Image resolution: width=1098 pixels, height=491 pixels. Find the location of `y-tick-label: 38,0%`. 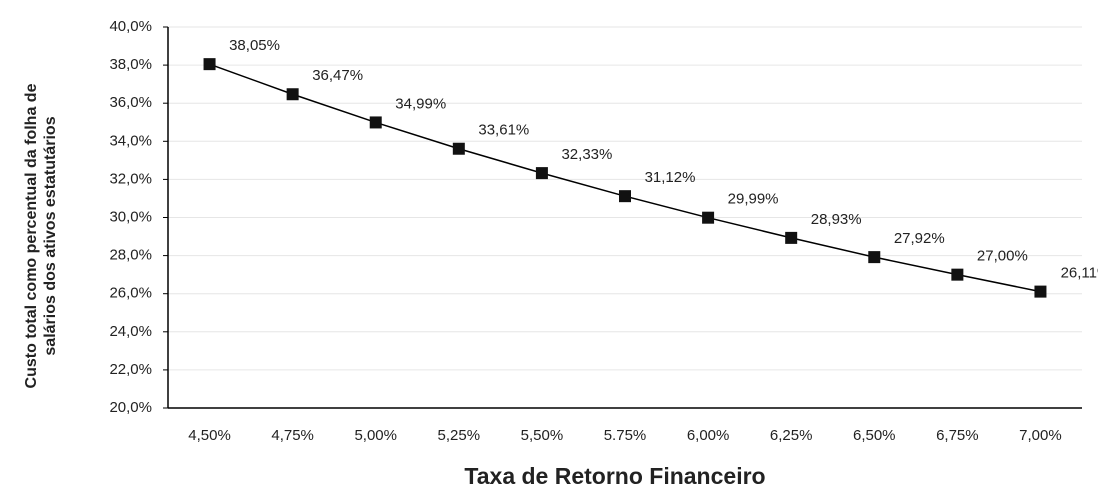

y-tick-label: 38,0% is located at coordinates (130, 64).